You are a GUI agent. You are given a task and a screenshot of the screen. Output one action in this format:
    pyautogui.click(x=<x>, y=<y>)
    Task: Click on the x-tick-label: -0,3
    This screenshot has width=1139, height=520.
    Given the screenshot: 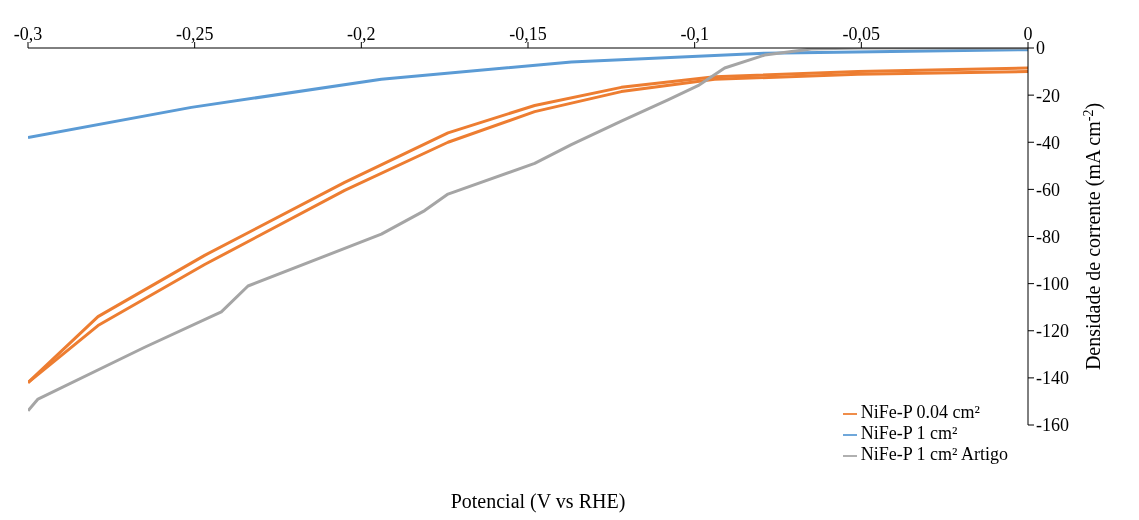 What is the action you would take?
    pyautogui.click(x=28, y=34)
    